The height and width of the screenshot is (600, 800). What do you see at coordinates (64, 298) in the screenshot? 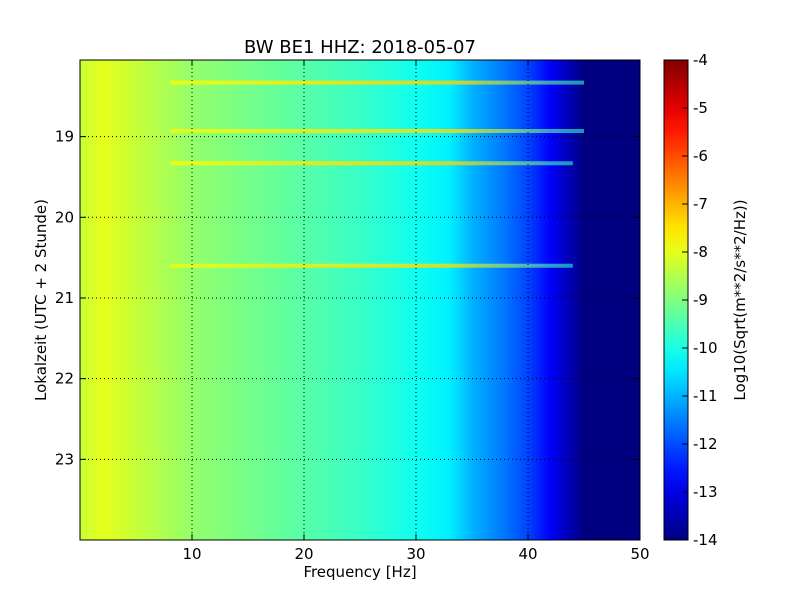
I see `y-tick-label: 21` at bounding box center [64, 298].